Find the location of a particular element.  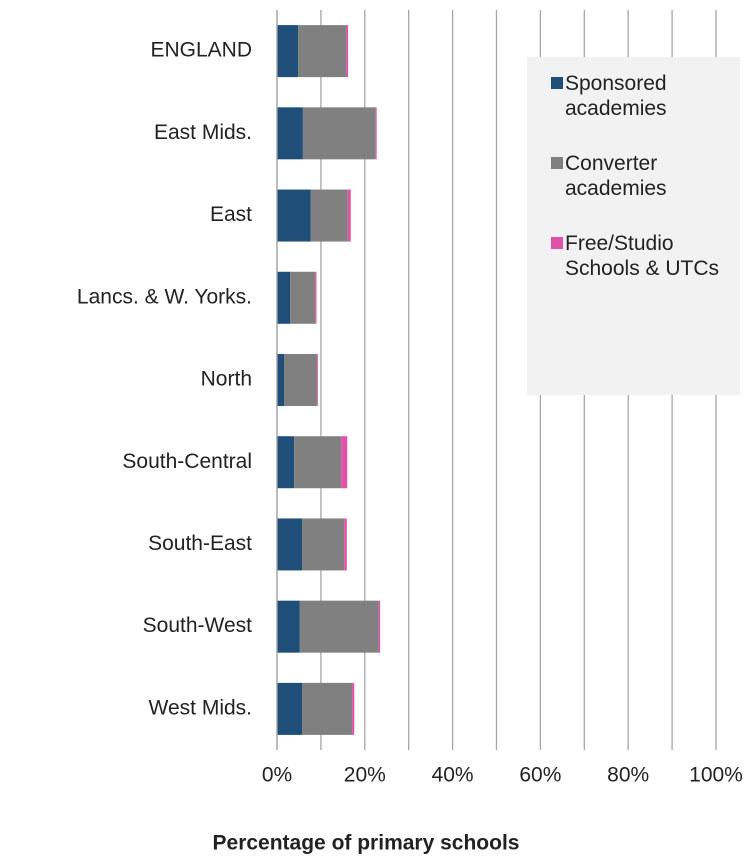

x-tick-label: 80% is located at coordinates (628, 775).